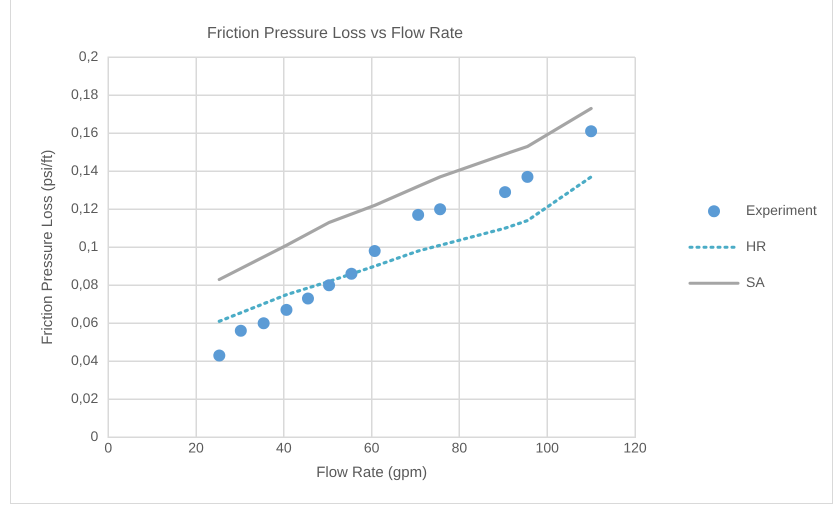 This screenshot has height=506, width=835. I want to click on y-axis-title: Friction Pressure Loss (psi/ft), so click(47, 247).